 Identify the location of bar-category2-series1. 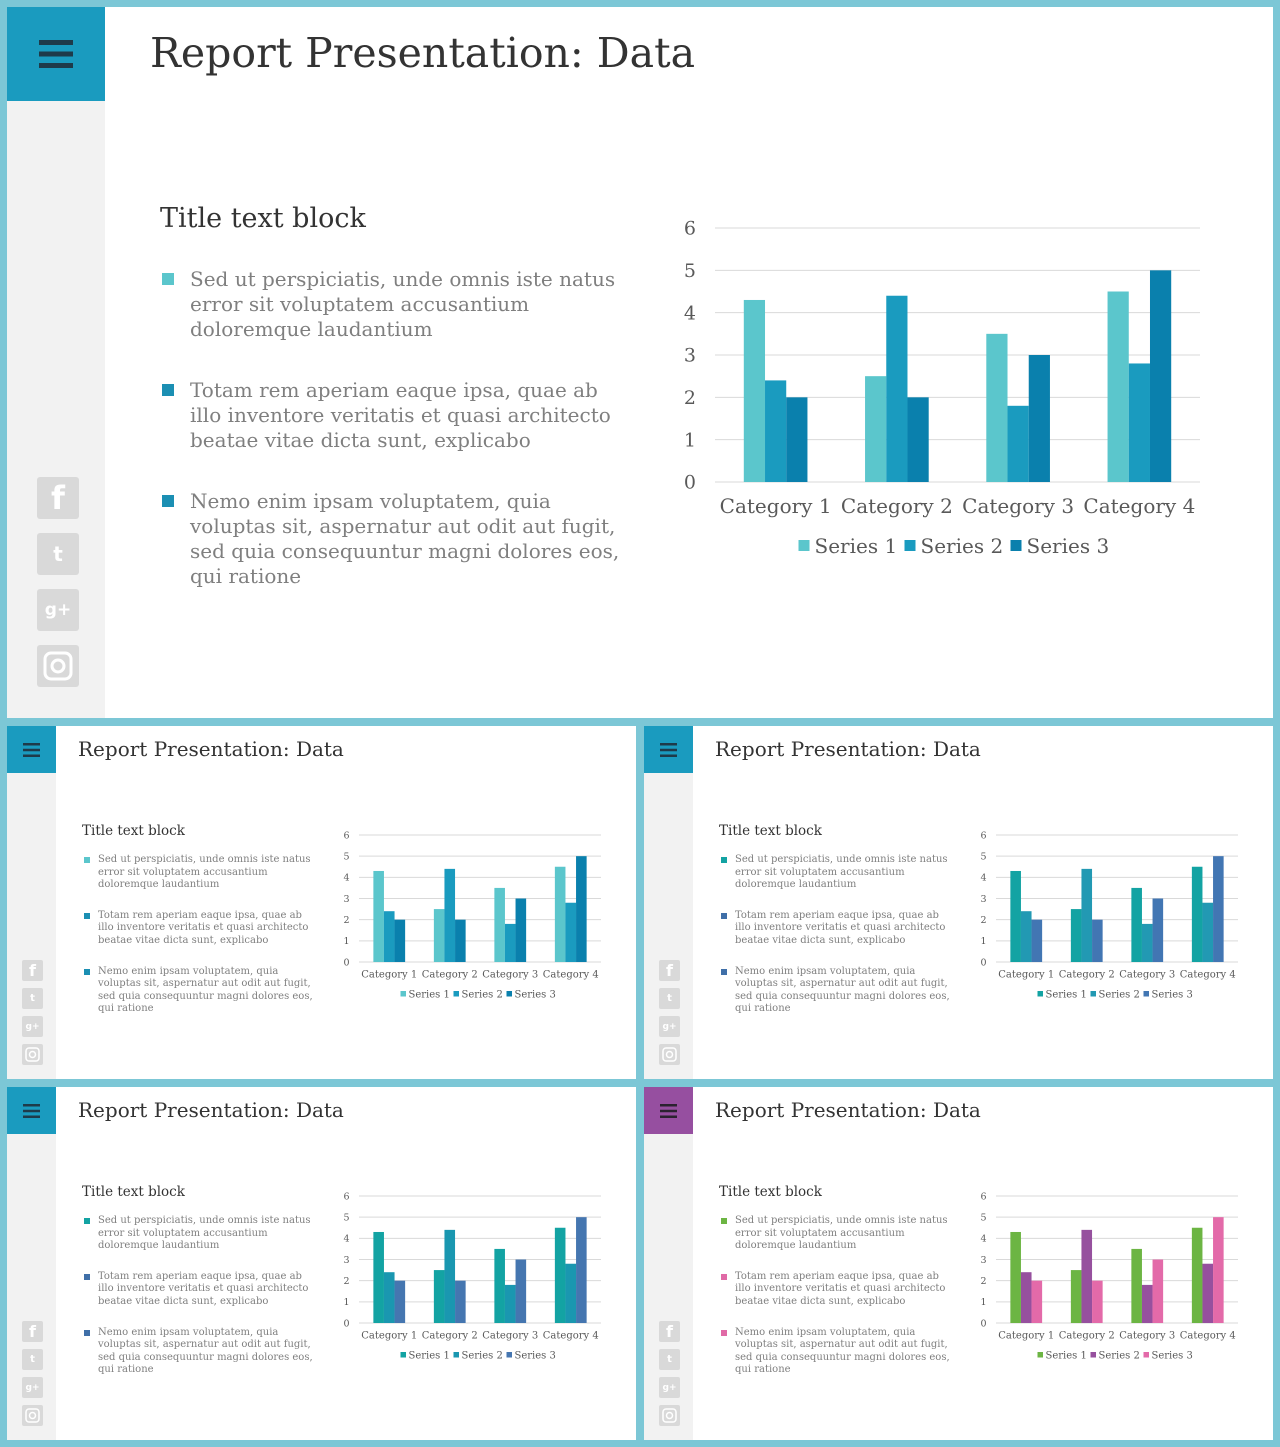
(439, 935).